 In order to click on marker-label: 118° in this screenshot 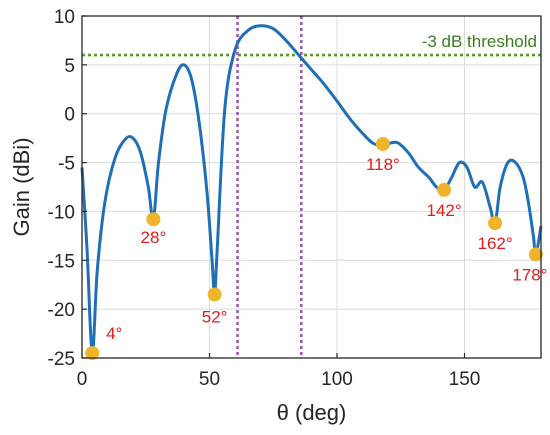, I will do `click(383, 164)`.